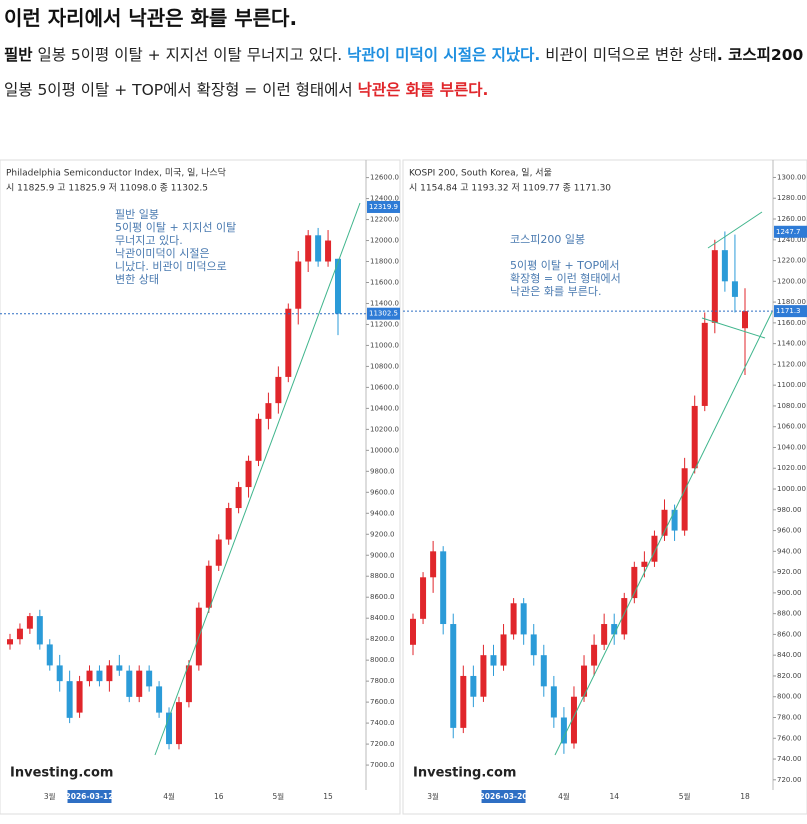 The width and height of the screenshot is (807, 824). What do you see at coordinates (789, 655) in the screenshot?
I see `y-tick-label: 840.00` at bounding box center [789, 655].